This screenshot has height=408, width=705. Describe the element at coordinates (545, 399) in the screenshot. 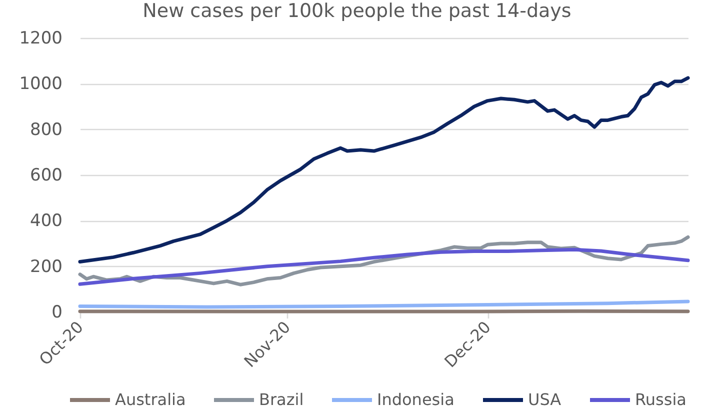

I see `legend-label: USA` at that location.